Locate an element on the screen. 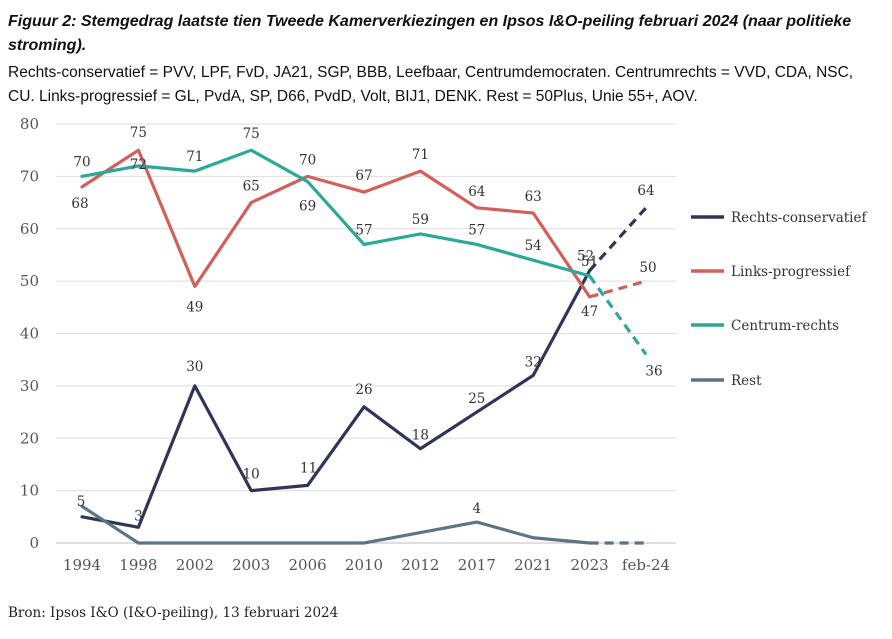 This screenshot has width=892, height=639. data-label: 3 is located at coordinates (138, 516).